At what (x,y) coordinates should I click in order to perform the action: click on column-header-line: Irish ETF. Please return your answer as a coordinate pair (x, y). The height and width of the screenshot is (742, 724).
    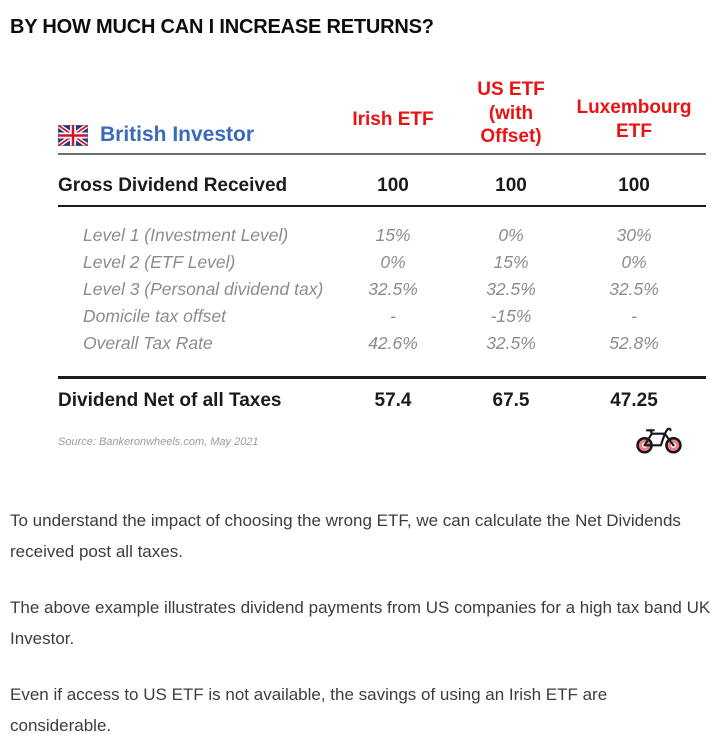
    Looking at the image, I should click on (393, 120).